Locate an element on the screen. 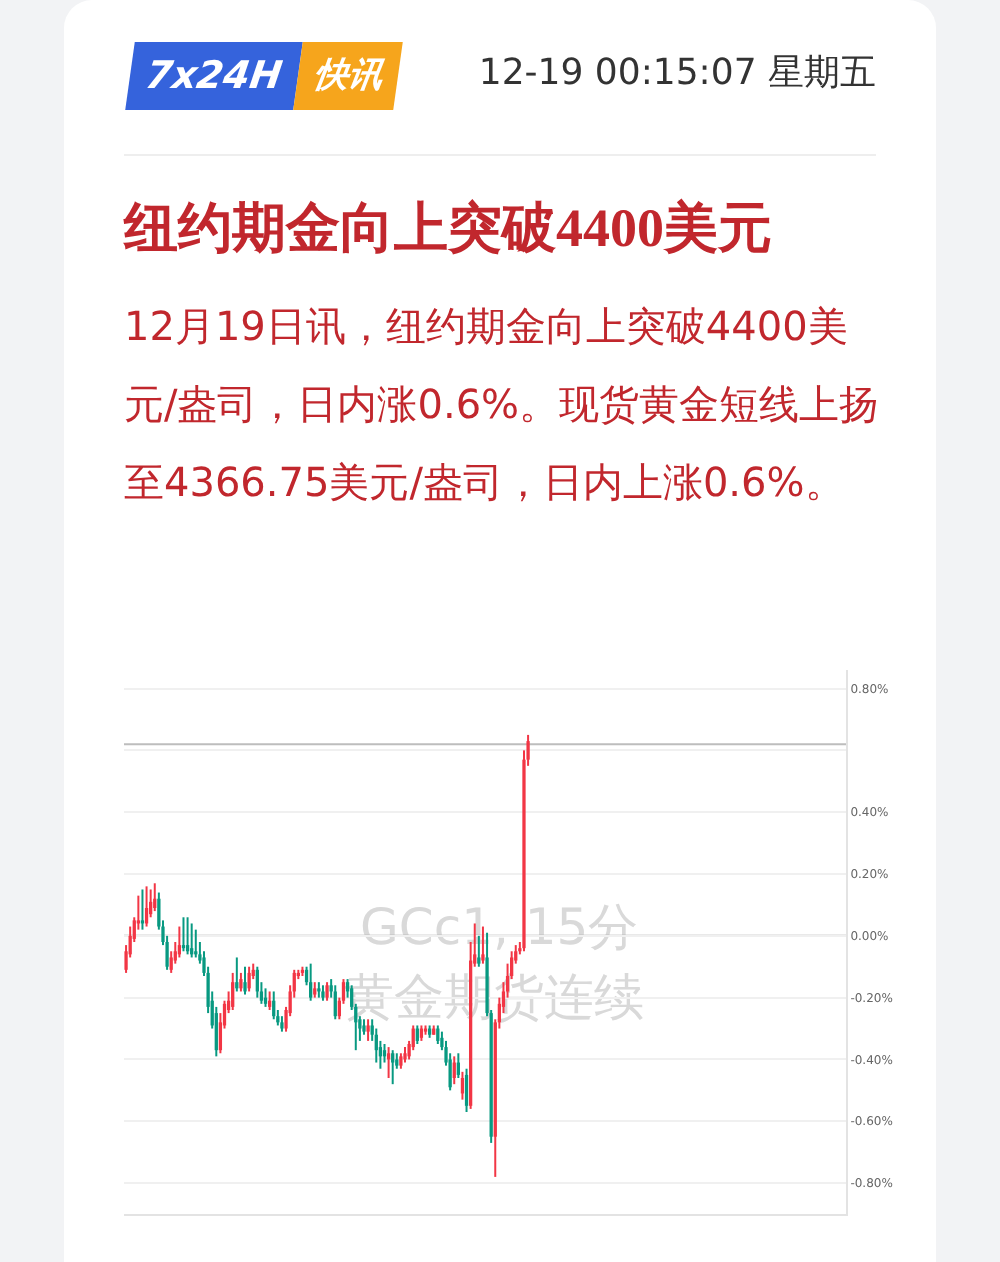 This screenshot has height=1262, width=1000. chart-subtitle: 12月19日讯，纽约期金向上突破4400美元/盎司，日内涨0.6%。现货黄金短线上扬至4366.75美元/盎司，日内上涨0.6%。 is located at coordinates (502, 405).